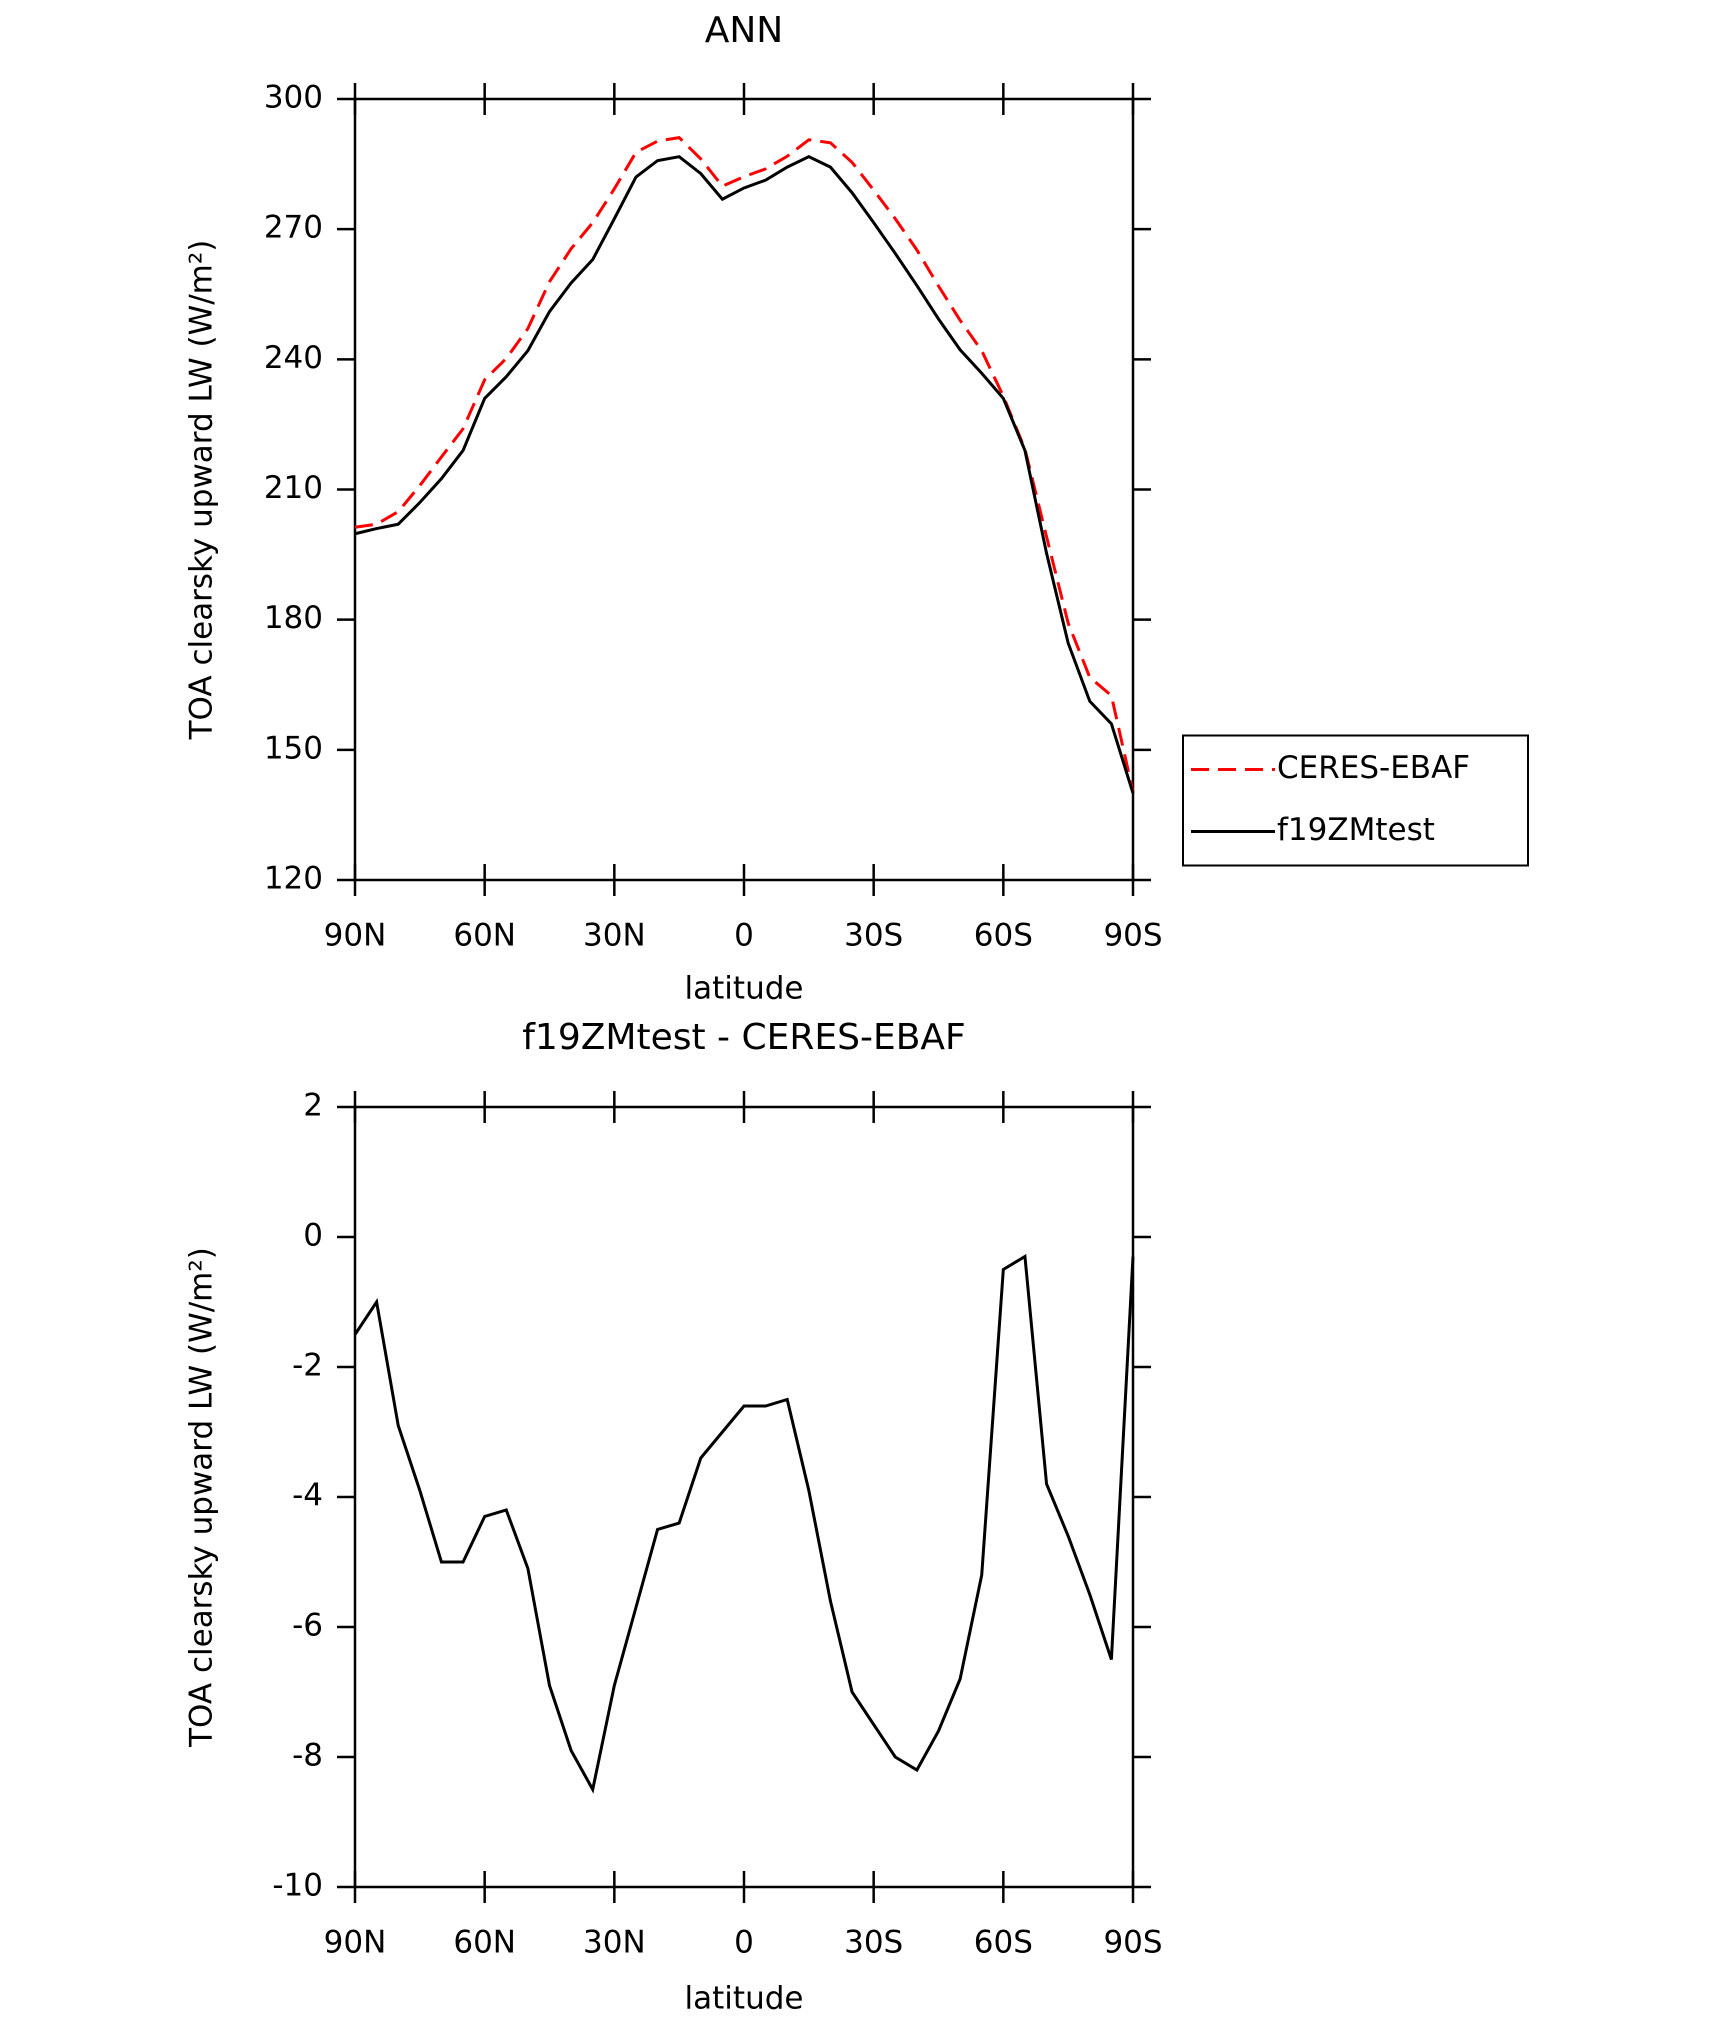 This screenshot has height=2021, width=1710. I want to click on chart-title: ANN, so click(744, 30).